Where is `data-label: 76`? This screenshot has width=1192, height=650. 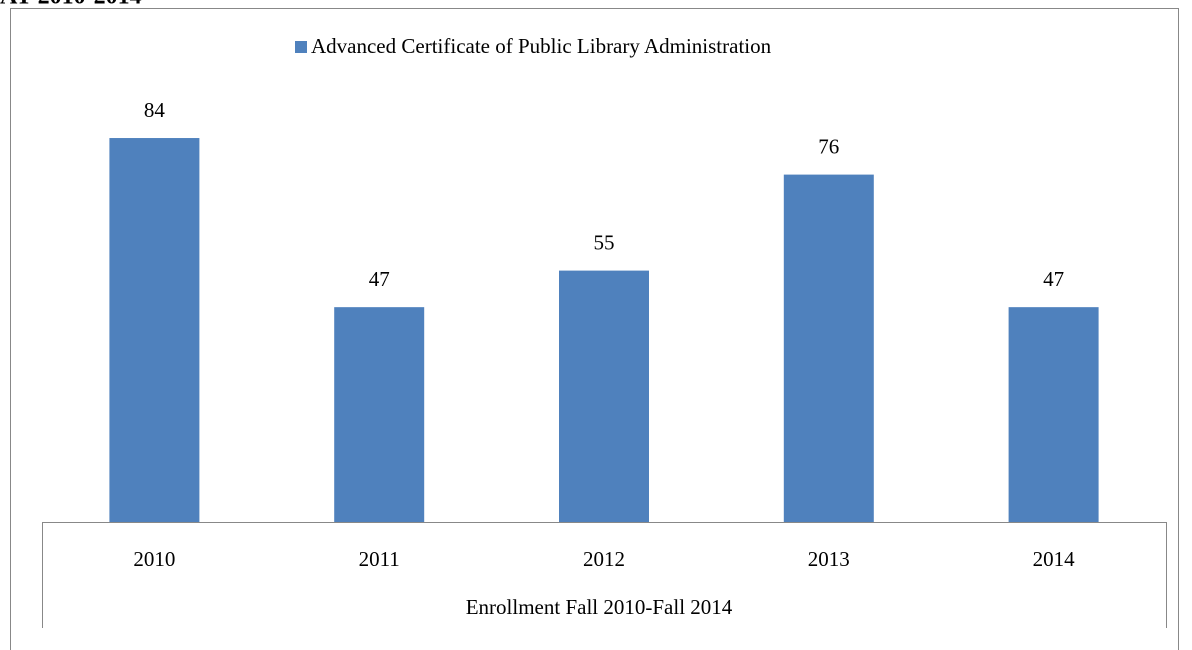 data-label: 76 is located at coordinates (828, 146).